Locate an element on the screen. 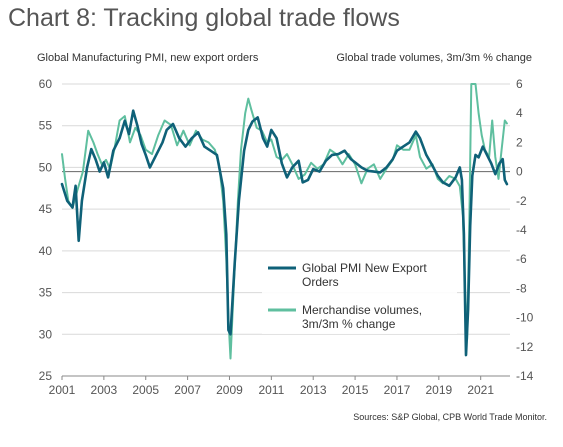  right-tick-label: -10 is located at coordinates (525, 318).